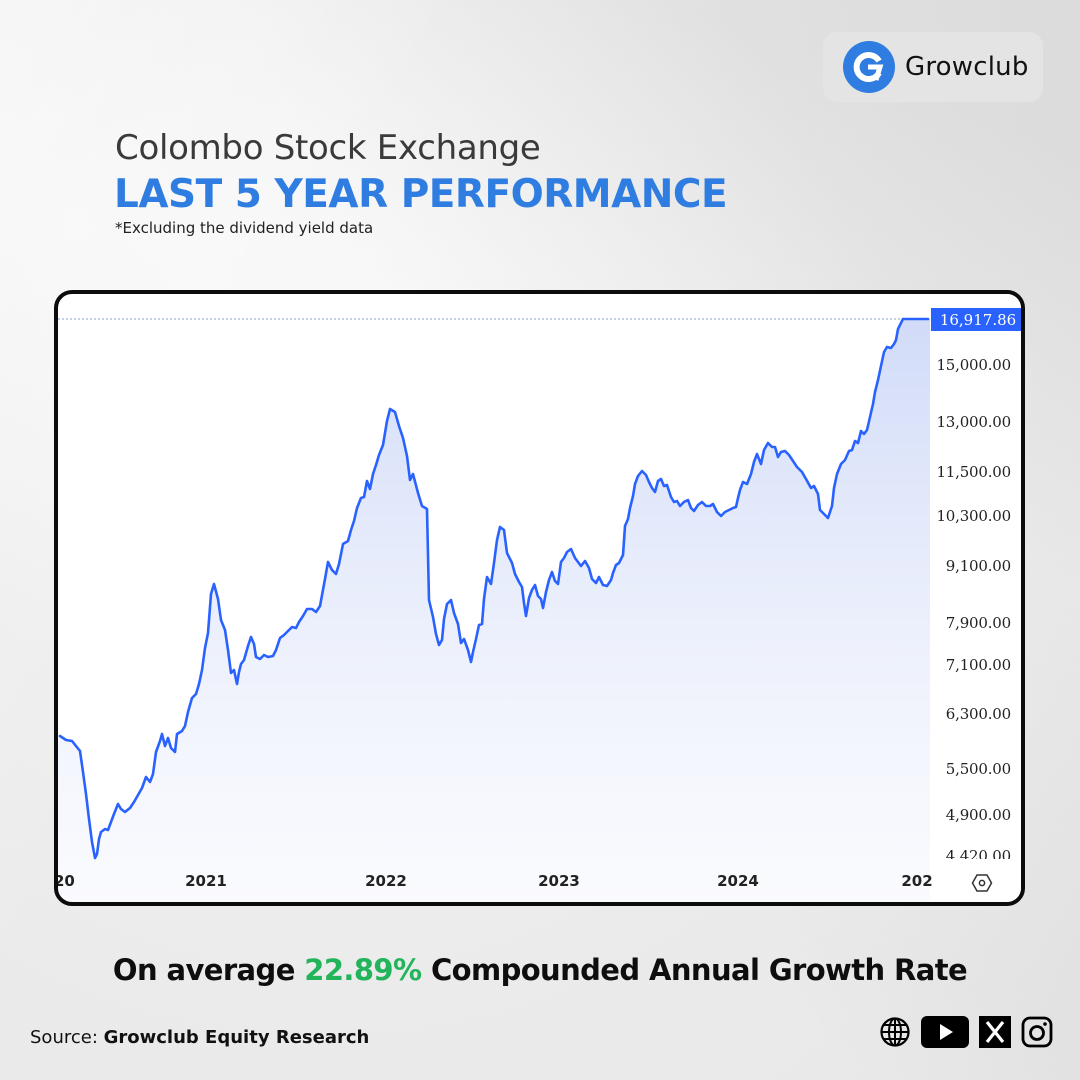 Image resolution: width=1080 pixels, height=1080 pixels. I want to click on social-links, so click(966, 1032).